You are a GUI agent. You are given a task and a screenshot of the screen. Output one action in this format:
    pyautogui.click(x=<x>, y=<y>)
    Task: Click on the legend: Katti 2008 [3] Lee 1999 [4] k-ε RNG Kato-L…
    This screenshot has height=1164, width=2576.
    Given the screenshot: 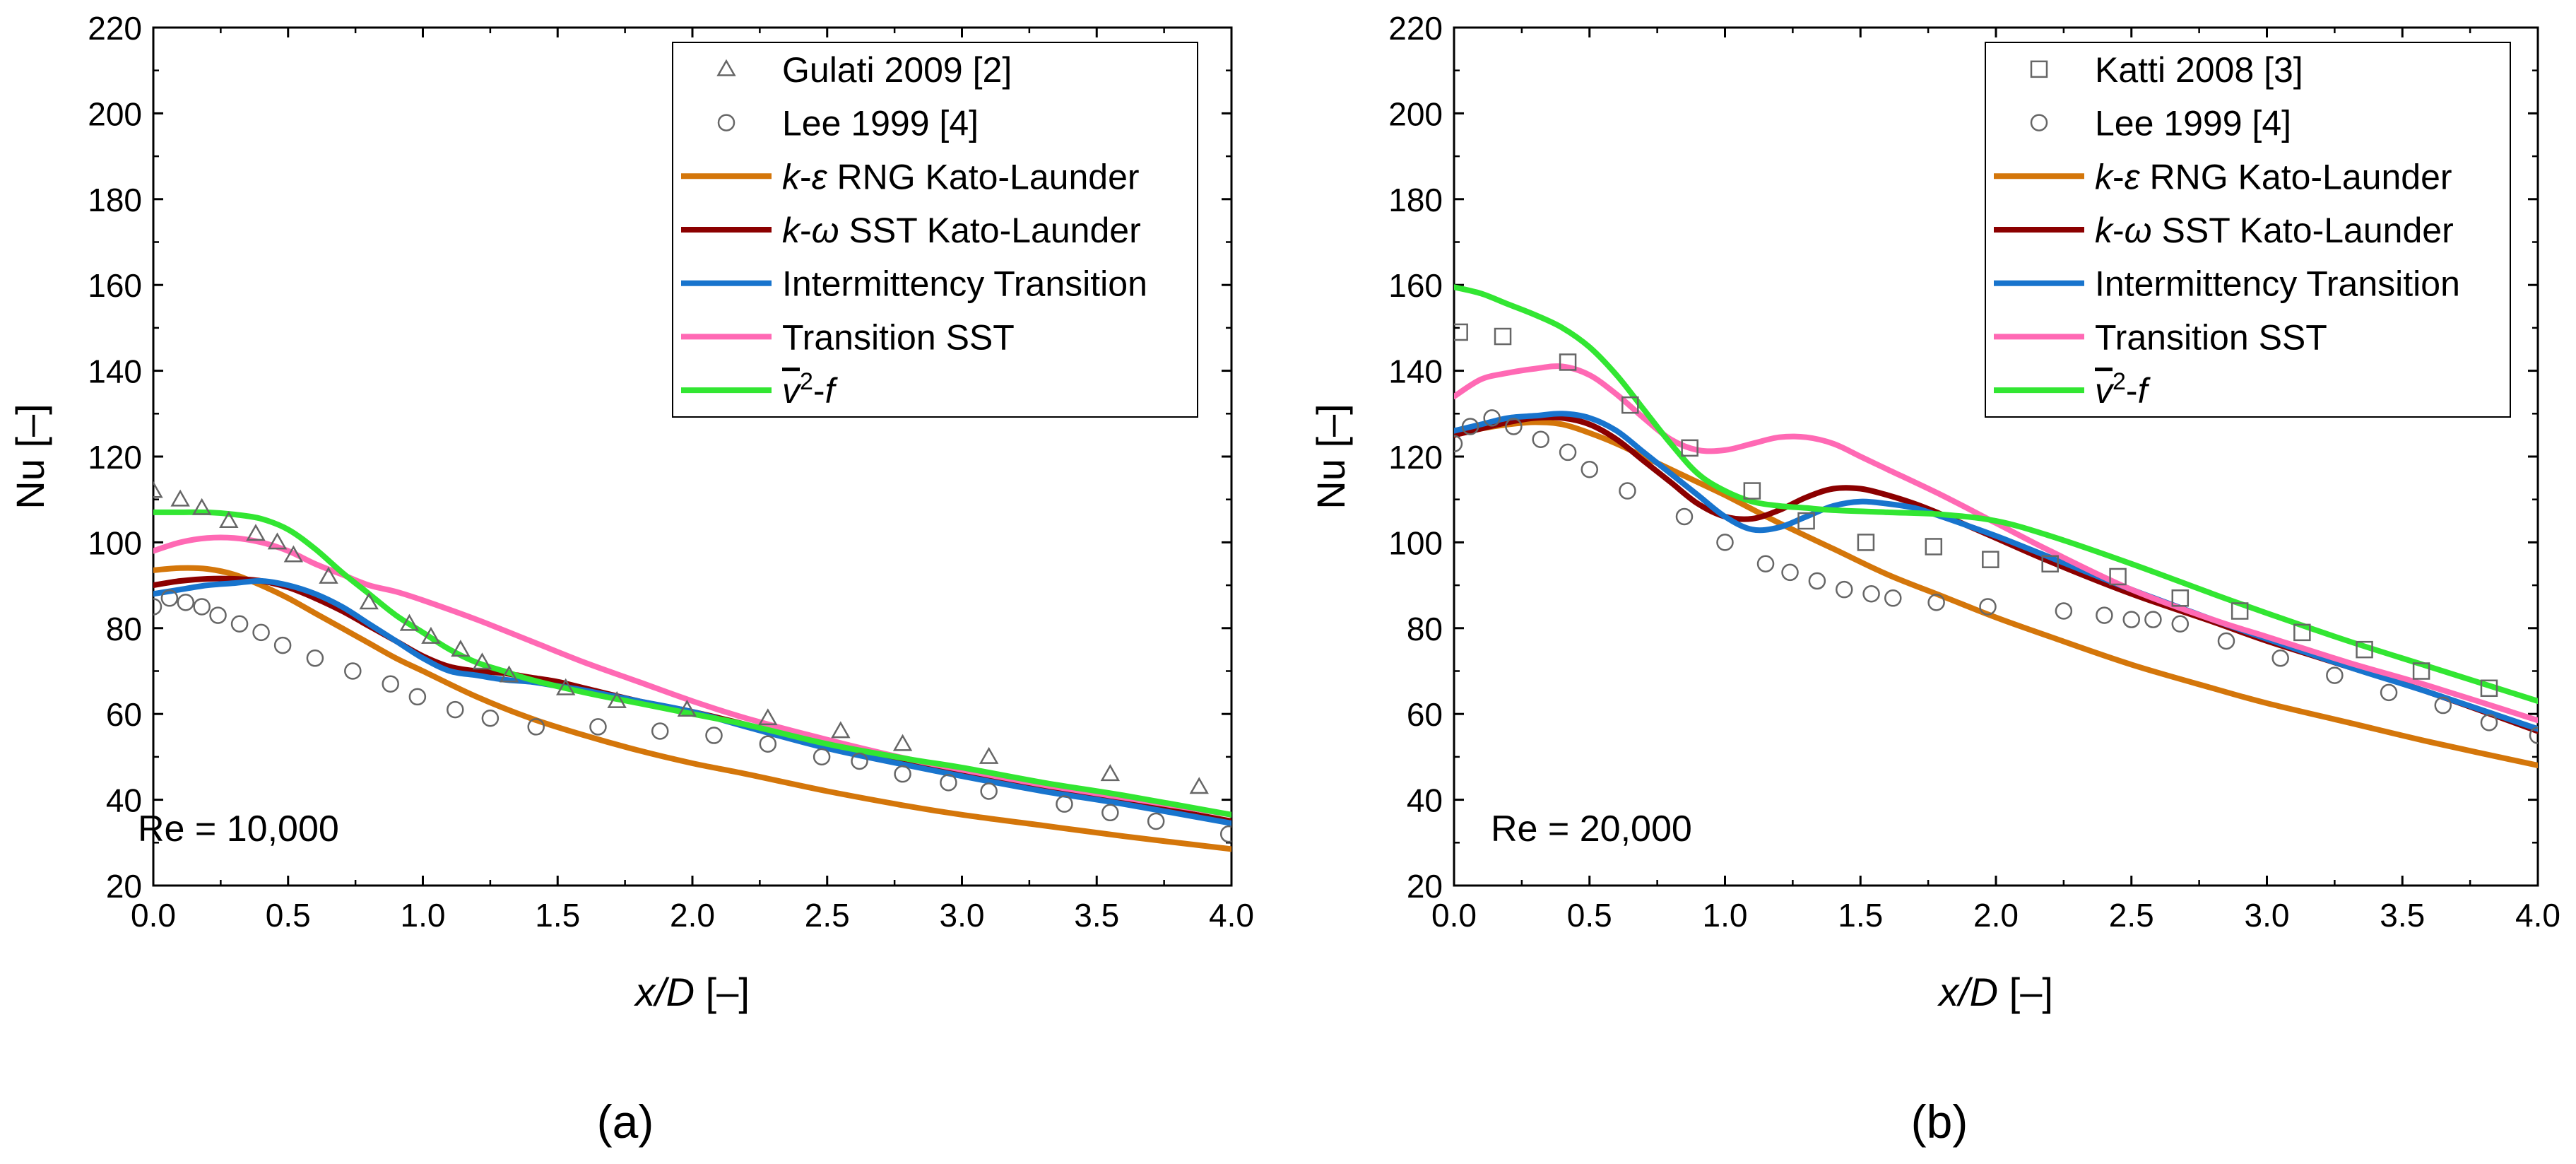 What is the action you would take?
    pyautogui.click(x=2248, y=230)
    